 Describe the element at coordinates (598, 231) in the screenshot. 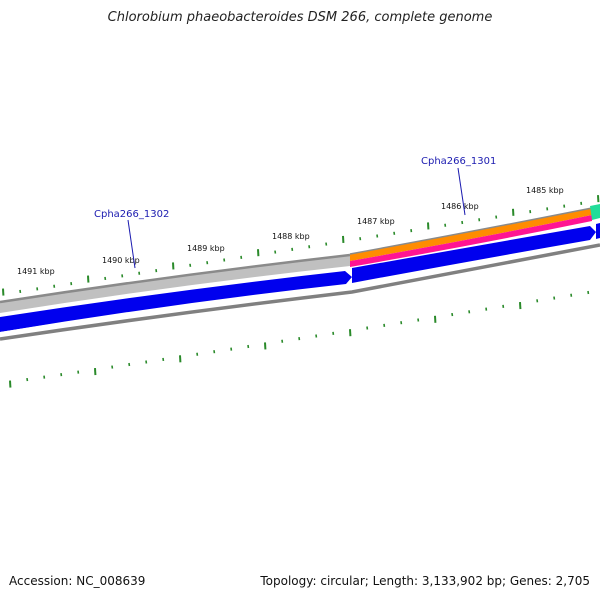

I see `gene-arrow-partial` at that location.